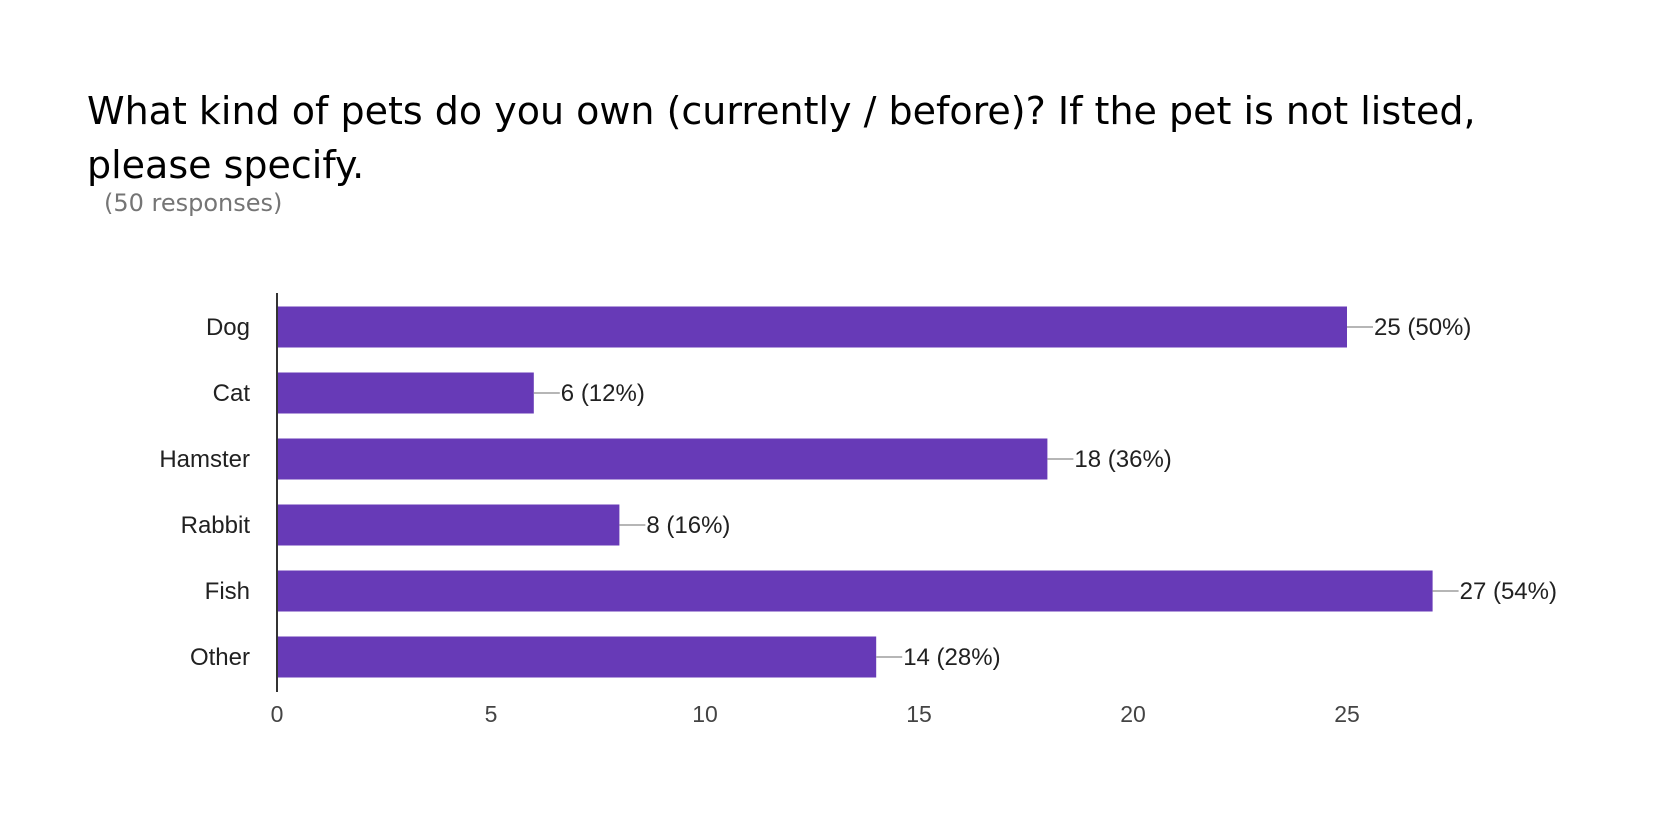  I want to click on data-label-cat: 6 (12%), so click(603, 393).